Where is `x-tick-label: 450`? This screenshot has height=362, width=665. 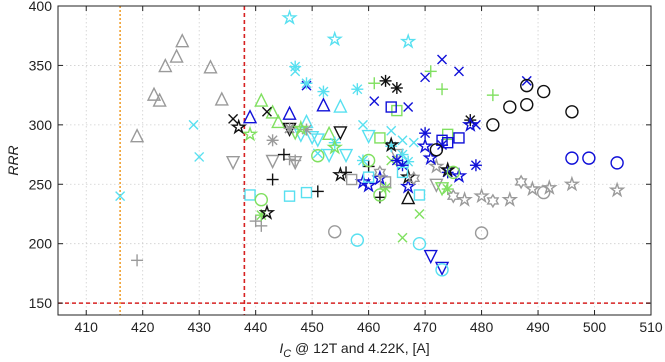 x-tick-label: 450 is located at coordinates (312, 327).